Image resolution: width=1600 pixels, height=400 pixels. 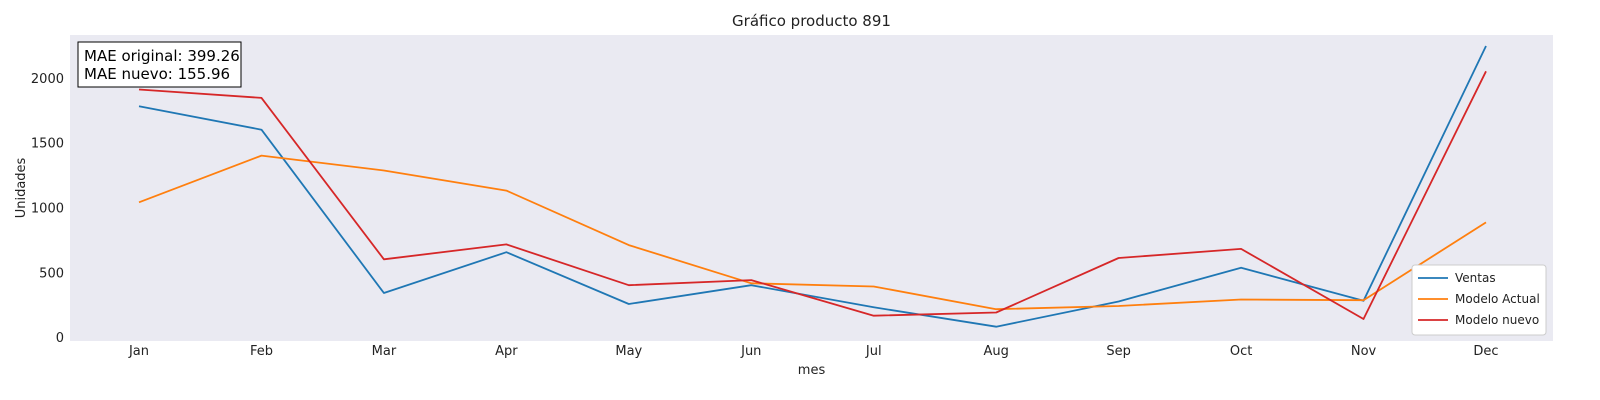 What do you see at coordinates (1364, 351) in the screenshot?
I see `x-tick-label: Nov` at bounding box center [1364, 351].